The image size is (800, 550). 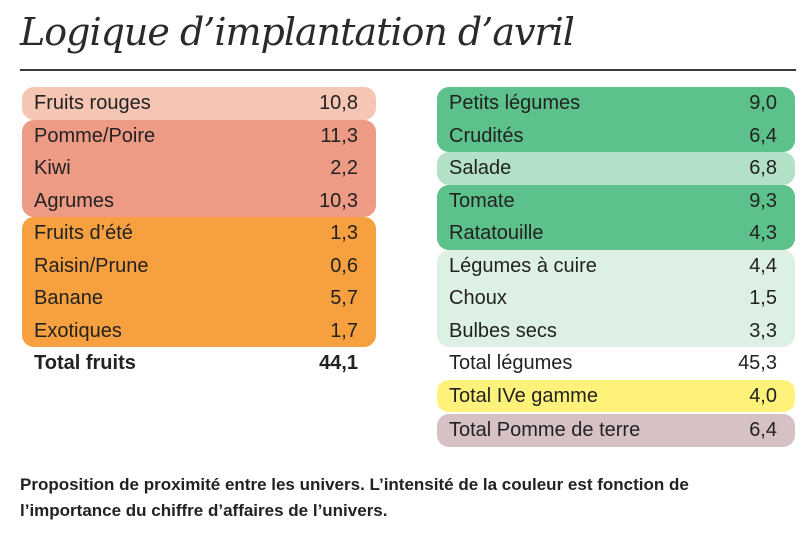 What do you see at coordinates (199, 136) in the screenshot?
I see `table-row: Pomme/Poire 11,3` at bounding box center [199, 136].